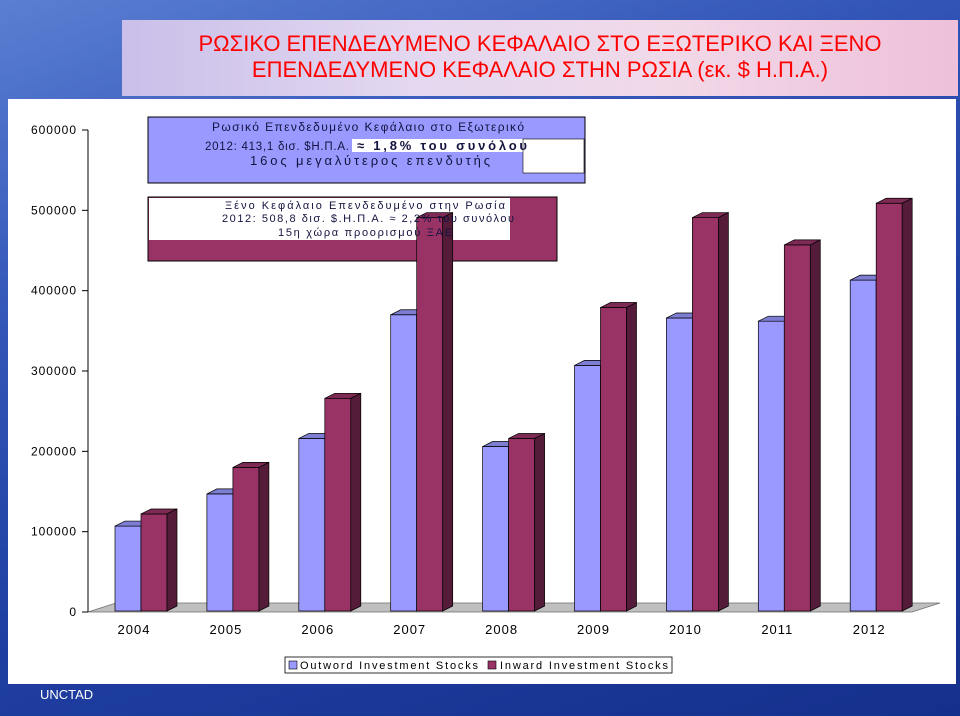 This screenshot has width=960, height=716. I want to click on source-footer: UNCTAD, so click(67, 694).